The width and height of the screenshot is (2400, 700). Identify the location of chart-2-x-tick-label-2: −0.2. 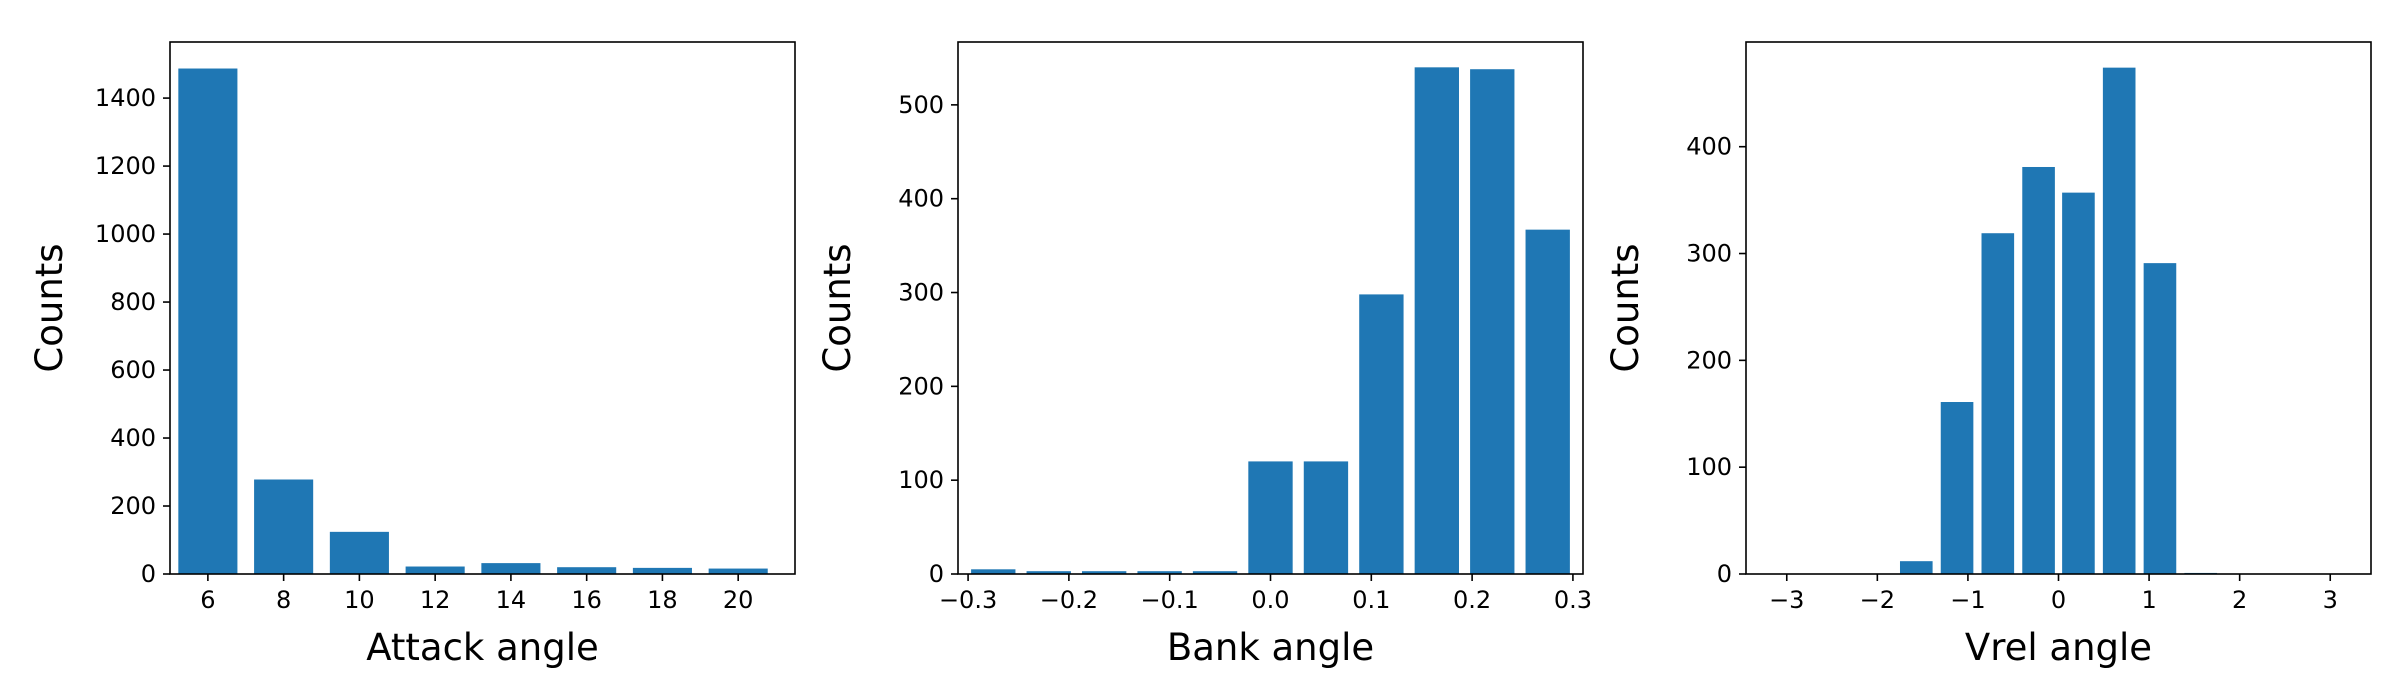
(1069, 600).